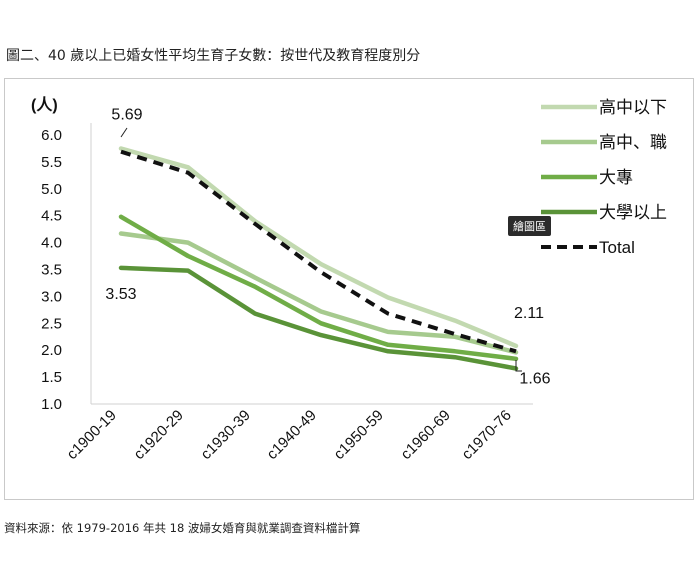  I want to click on y-tick-label: 6.0, so click(51, 135).